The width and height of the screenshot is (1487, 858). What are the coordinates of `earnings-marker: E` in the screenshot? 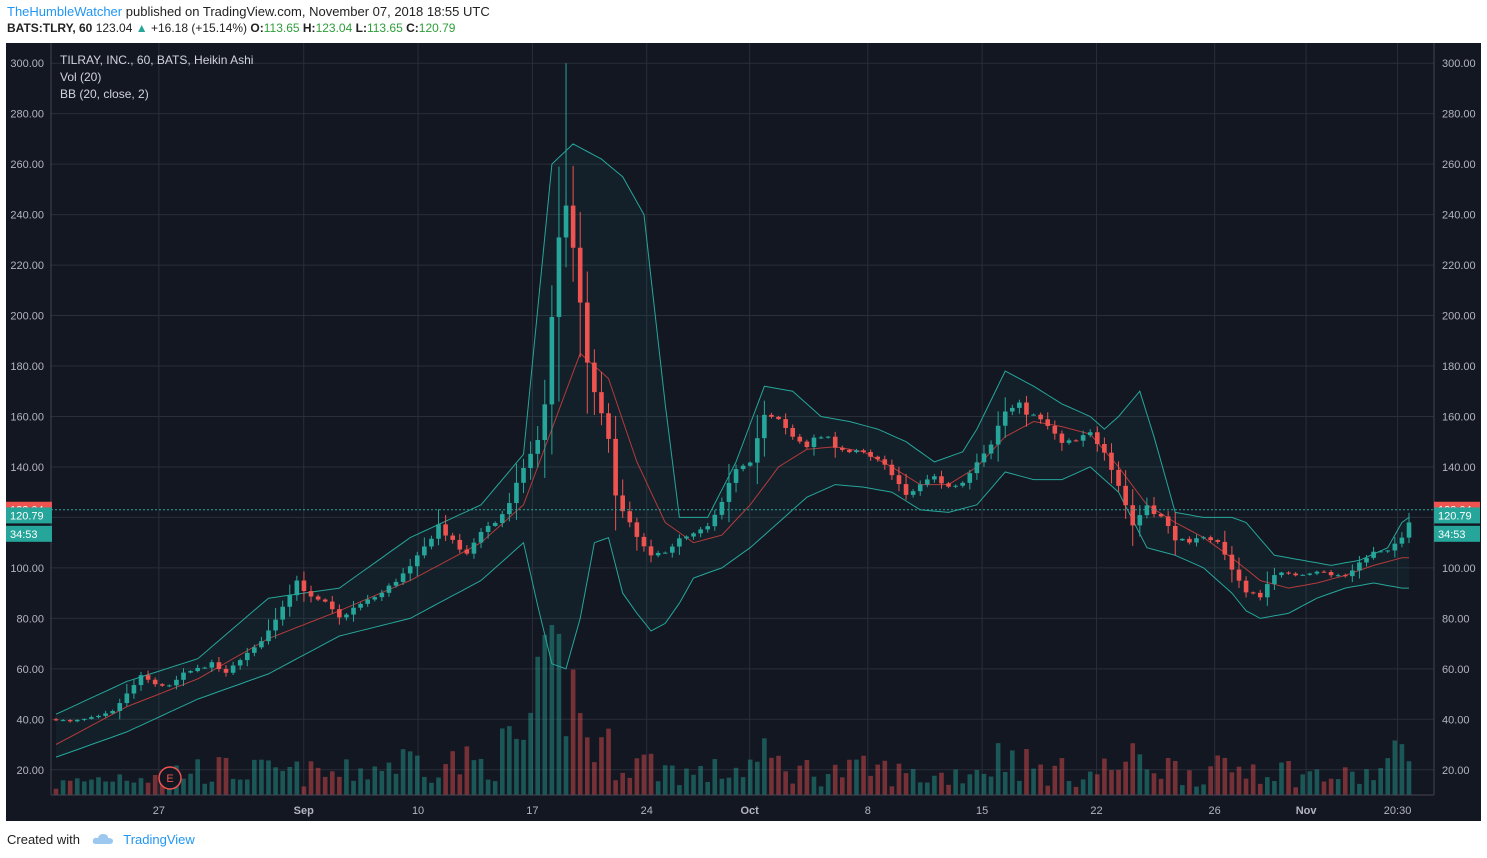 It's located at (170, 778).